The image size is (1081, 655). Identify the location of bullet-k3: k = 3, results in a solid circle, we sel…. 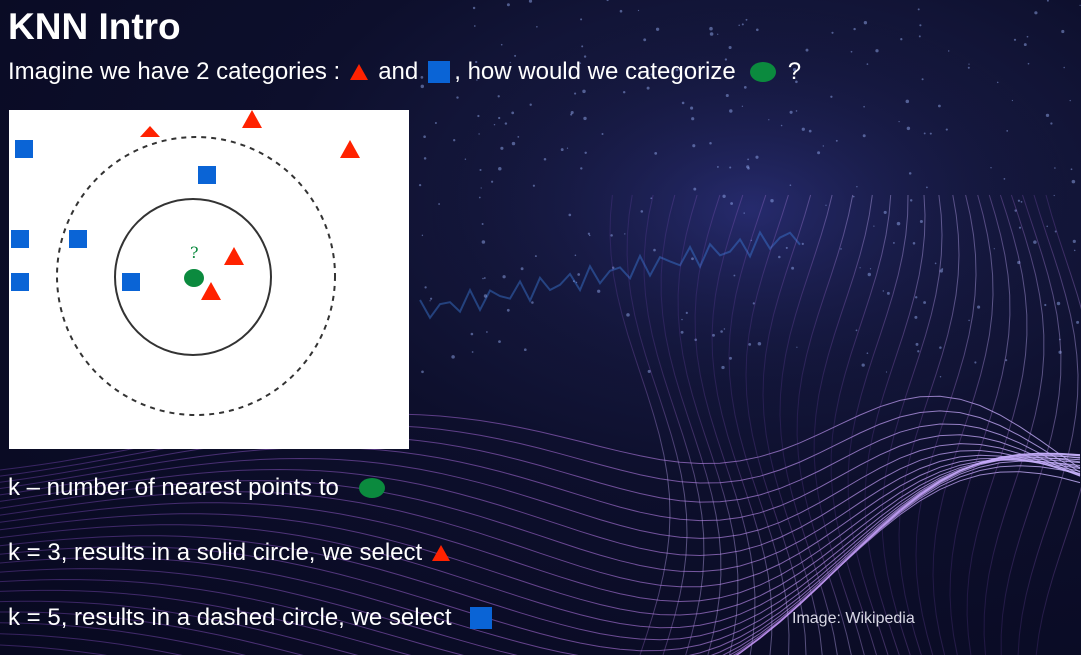
(234, 553).